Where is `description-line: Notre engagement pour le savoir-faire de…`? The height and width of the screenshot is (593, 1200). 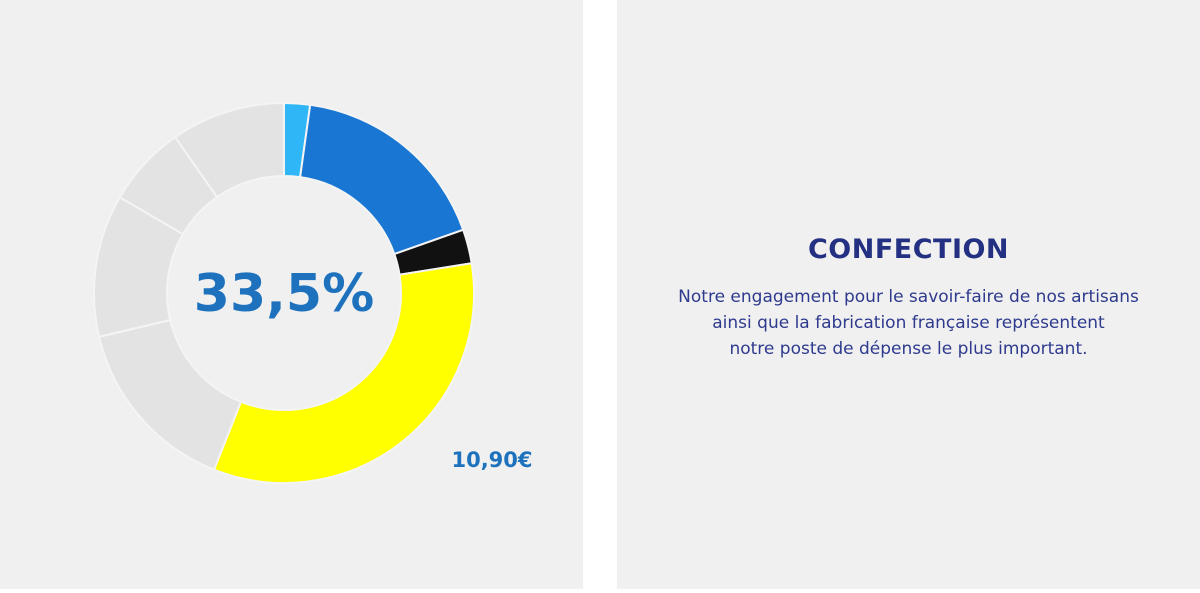
description-line: Notre engagement pour le savoir-faire de… is located at coordinates (908, 297).